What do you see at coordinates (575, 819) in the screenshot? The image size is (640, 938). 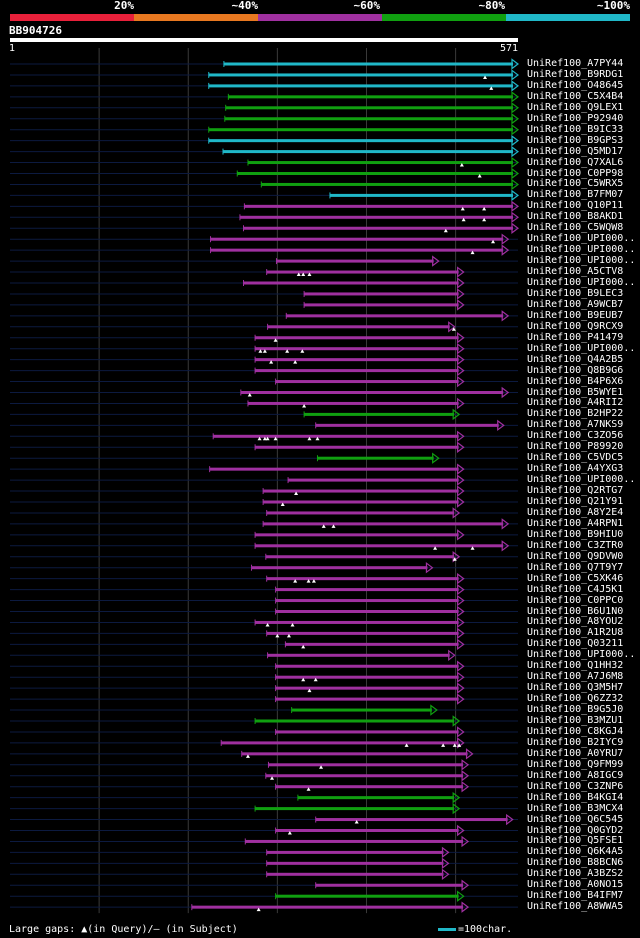 I see `hit-label: UniRef100_Q6C545` at bounding box center [575, 819].